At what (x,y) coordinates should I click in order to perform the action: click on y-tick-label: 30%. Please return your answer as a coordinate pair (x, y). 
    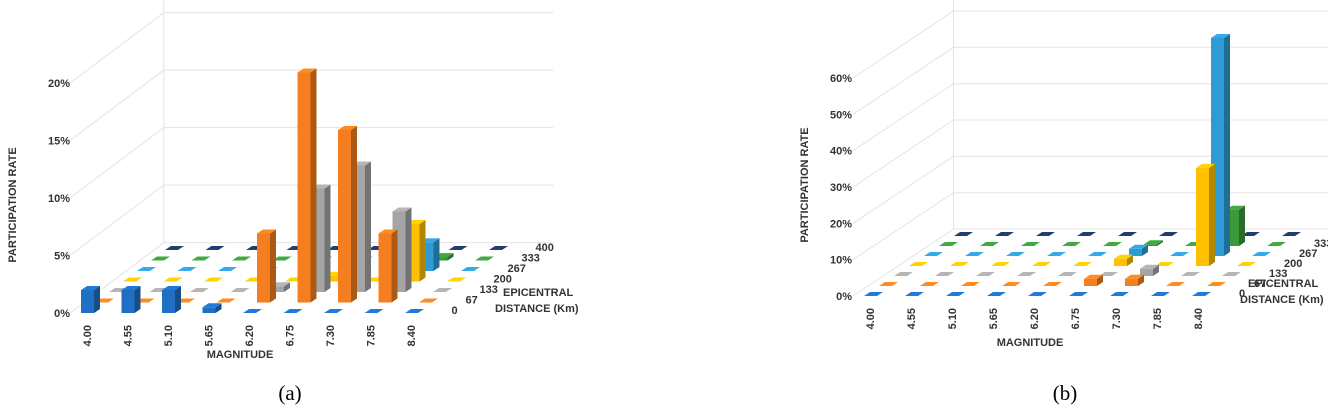
    Looking at the image, I should click on (841, 188).